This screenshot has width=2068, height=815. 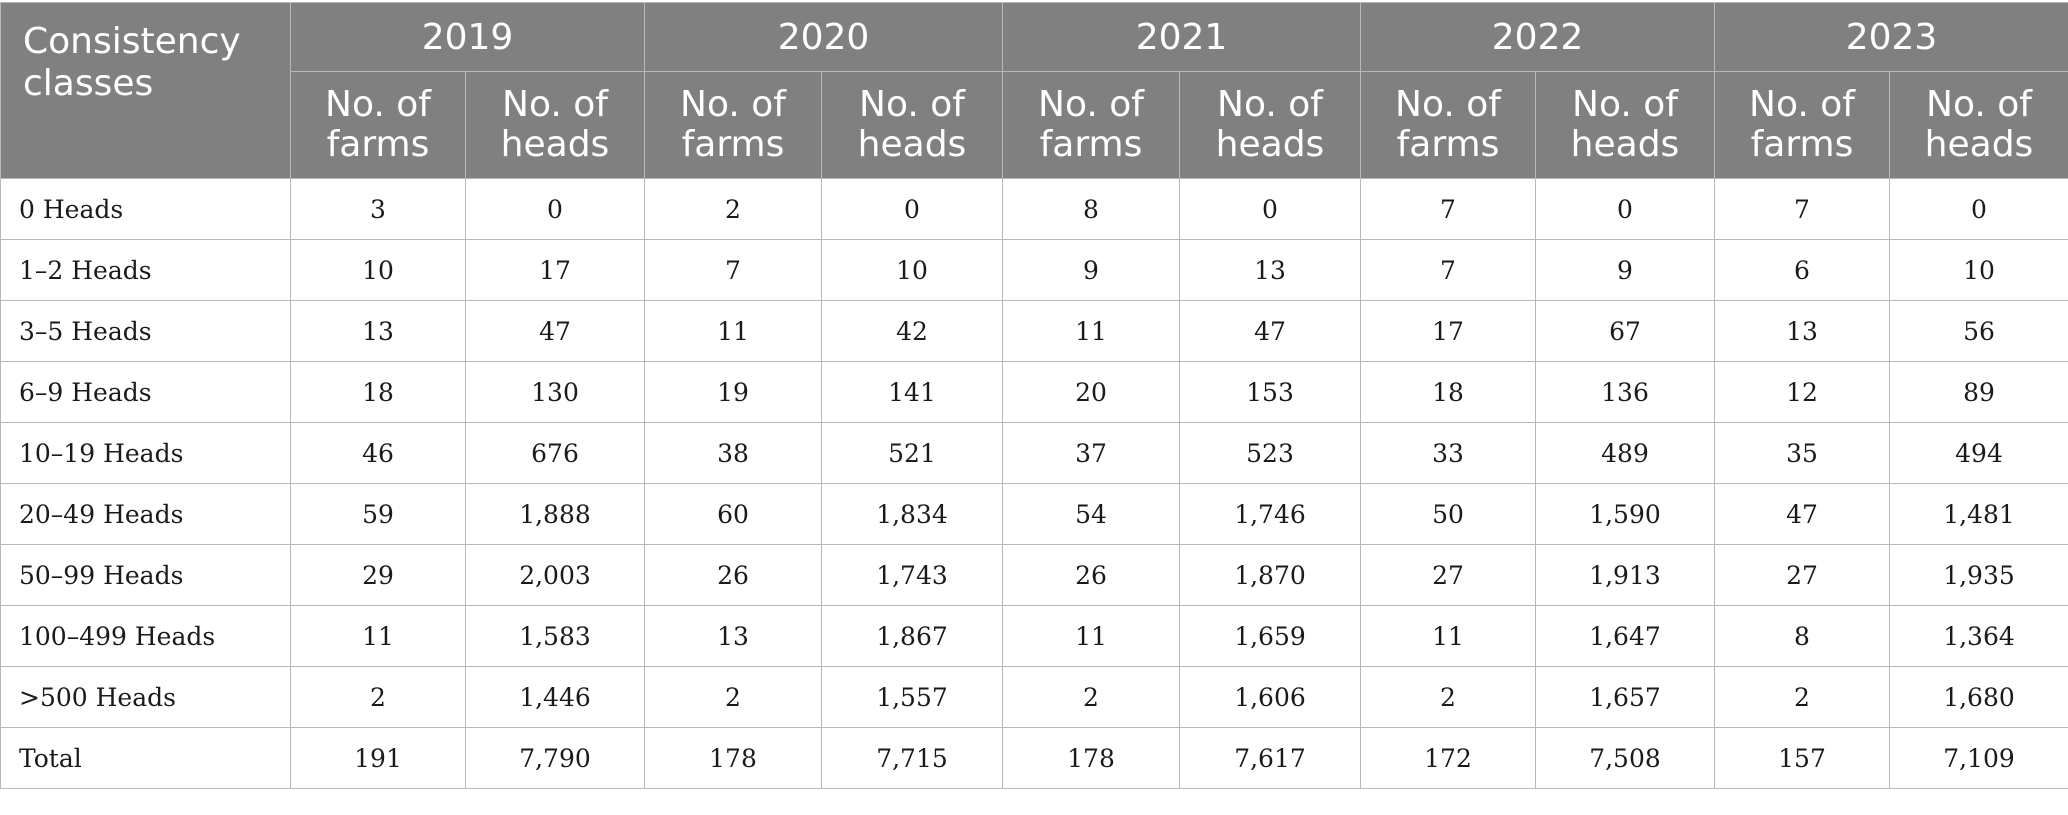 I want to click on cell-heads: 1,743, so click(x=912, y=575).